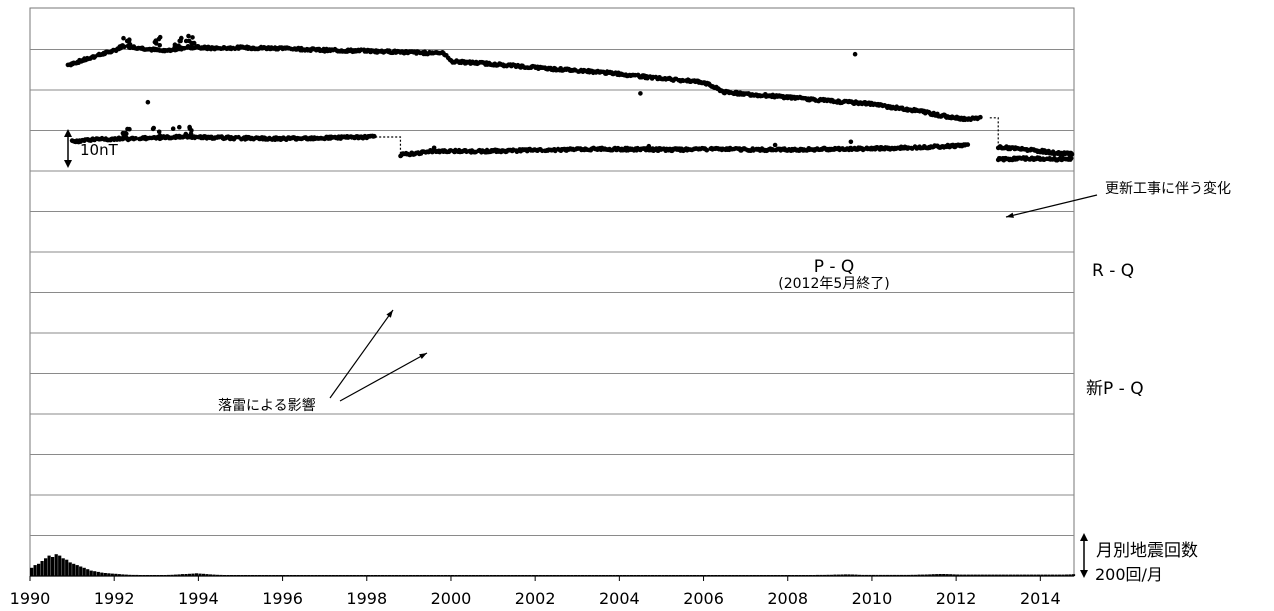 Image resolution: width=1274 pixels, height=611 pixels. I want to click on annotation-arrow, so click(361, 354).